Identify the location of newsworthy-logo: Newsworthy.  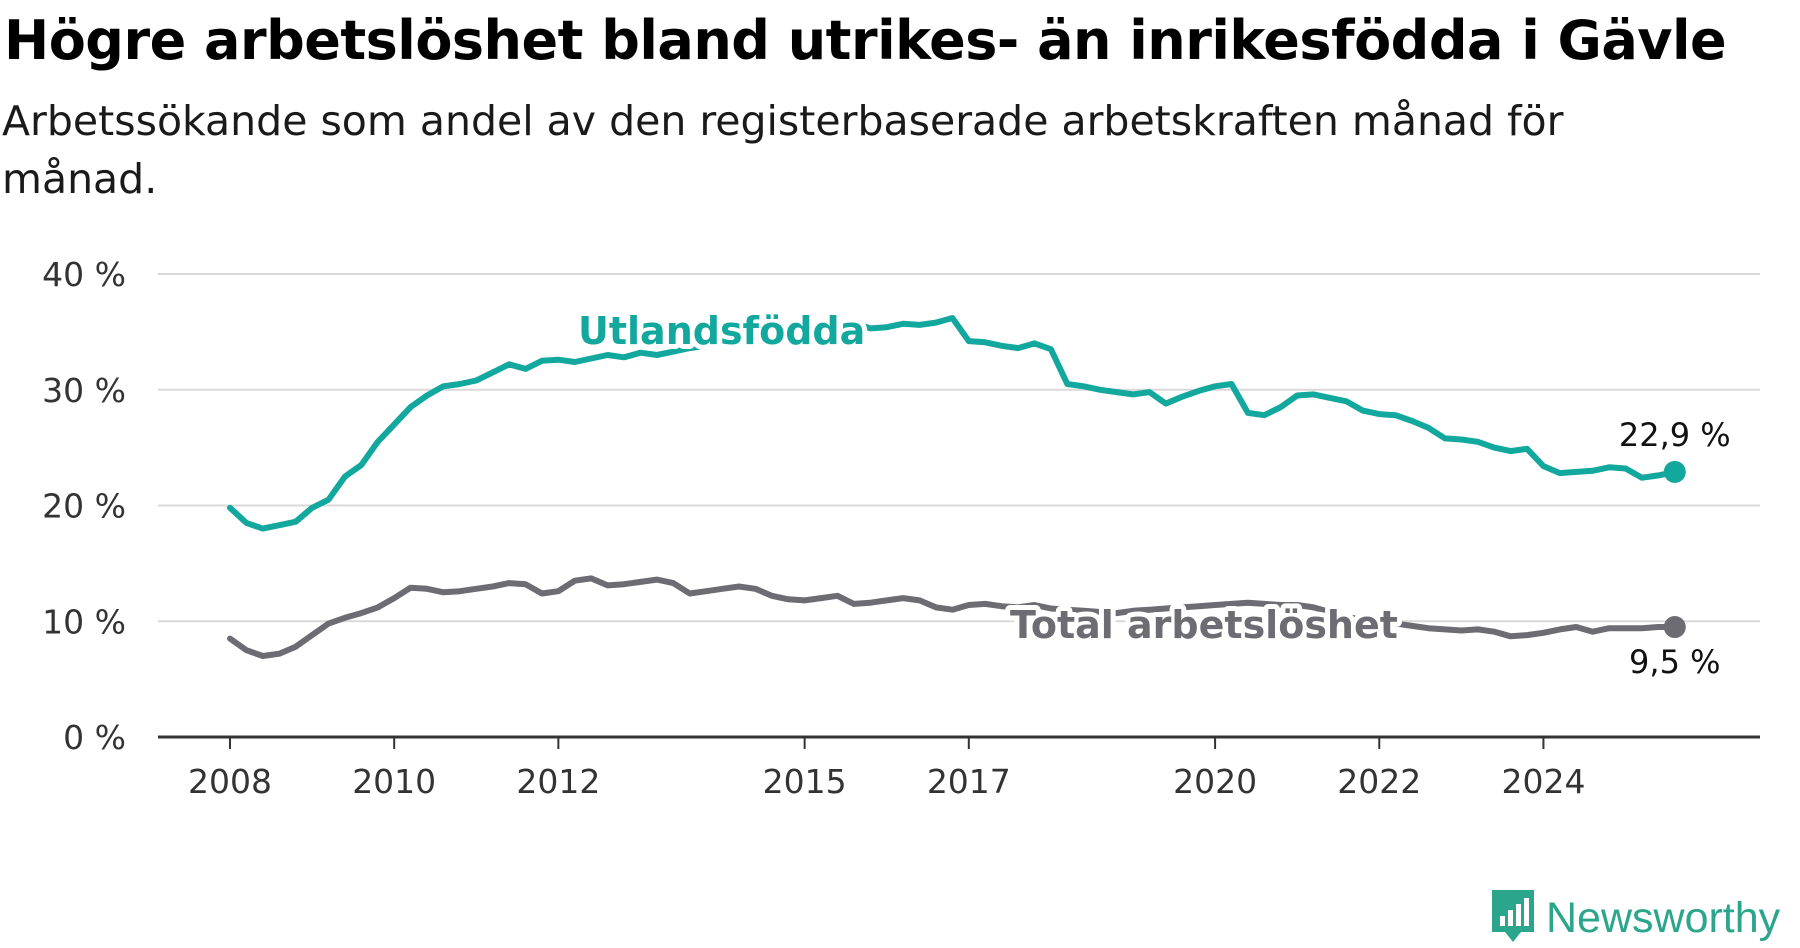
(1636, 916).